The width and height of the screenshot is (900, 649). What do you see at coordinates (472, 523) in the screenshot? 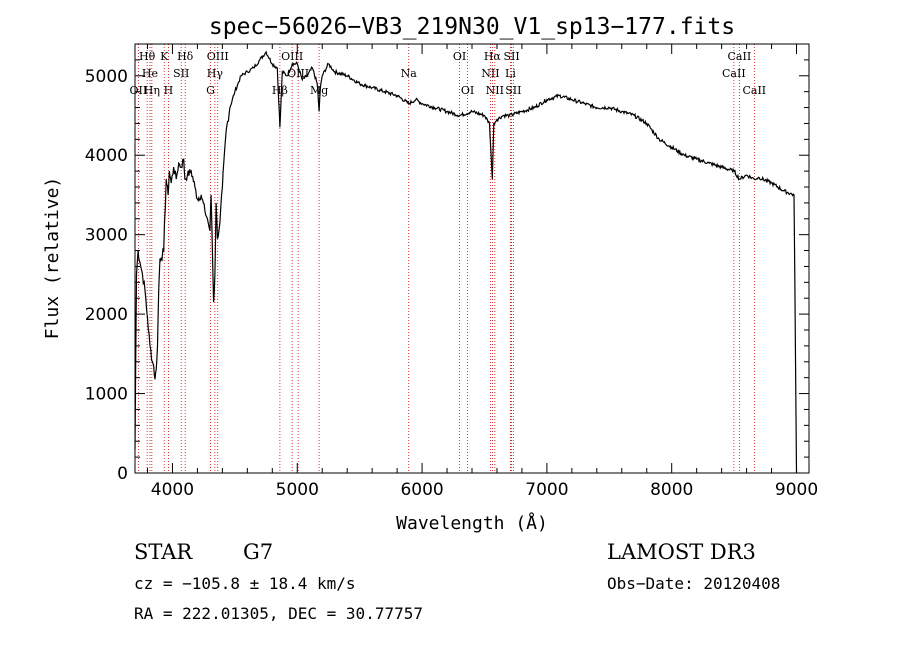
I see `x-axis-label: Wavelength (Å)` at bounding box center [472, 523].